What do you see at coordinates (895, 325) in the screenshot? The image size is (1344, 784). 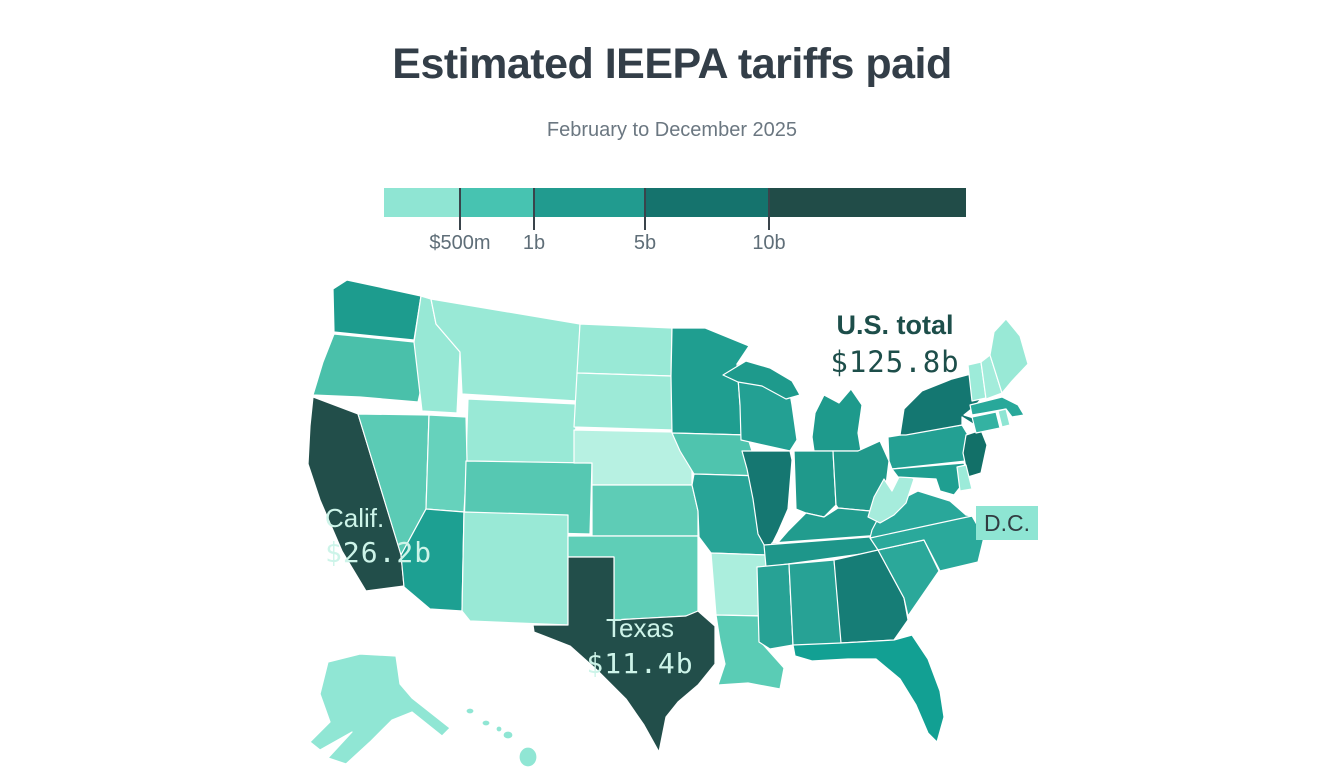 I see `us-total-label: U.S. total` at bounding box center [895, 325].